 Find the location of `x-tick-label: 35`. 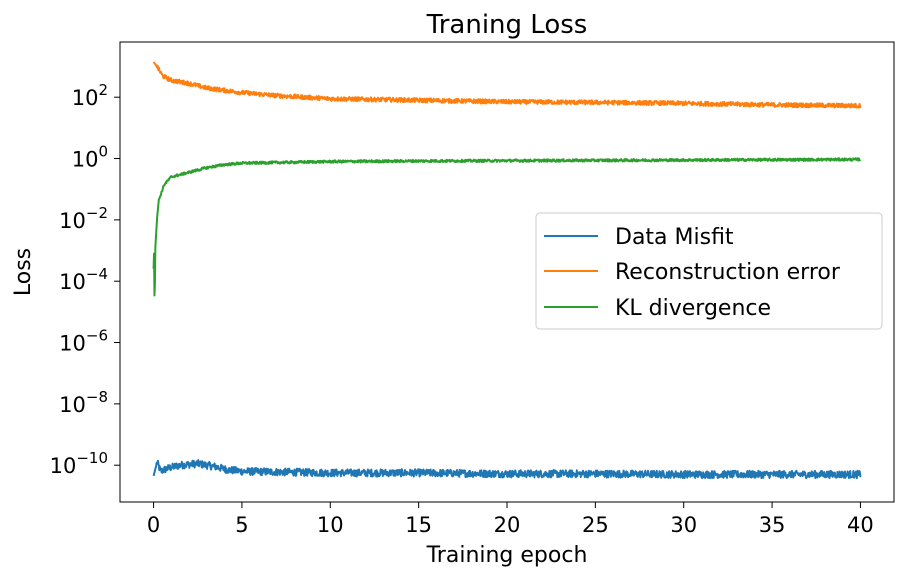

x-tick-label: 35 is located at coordinates (772, 525).